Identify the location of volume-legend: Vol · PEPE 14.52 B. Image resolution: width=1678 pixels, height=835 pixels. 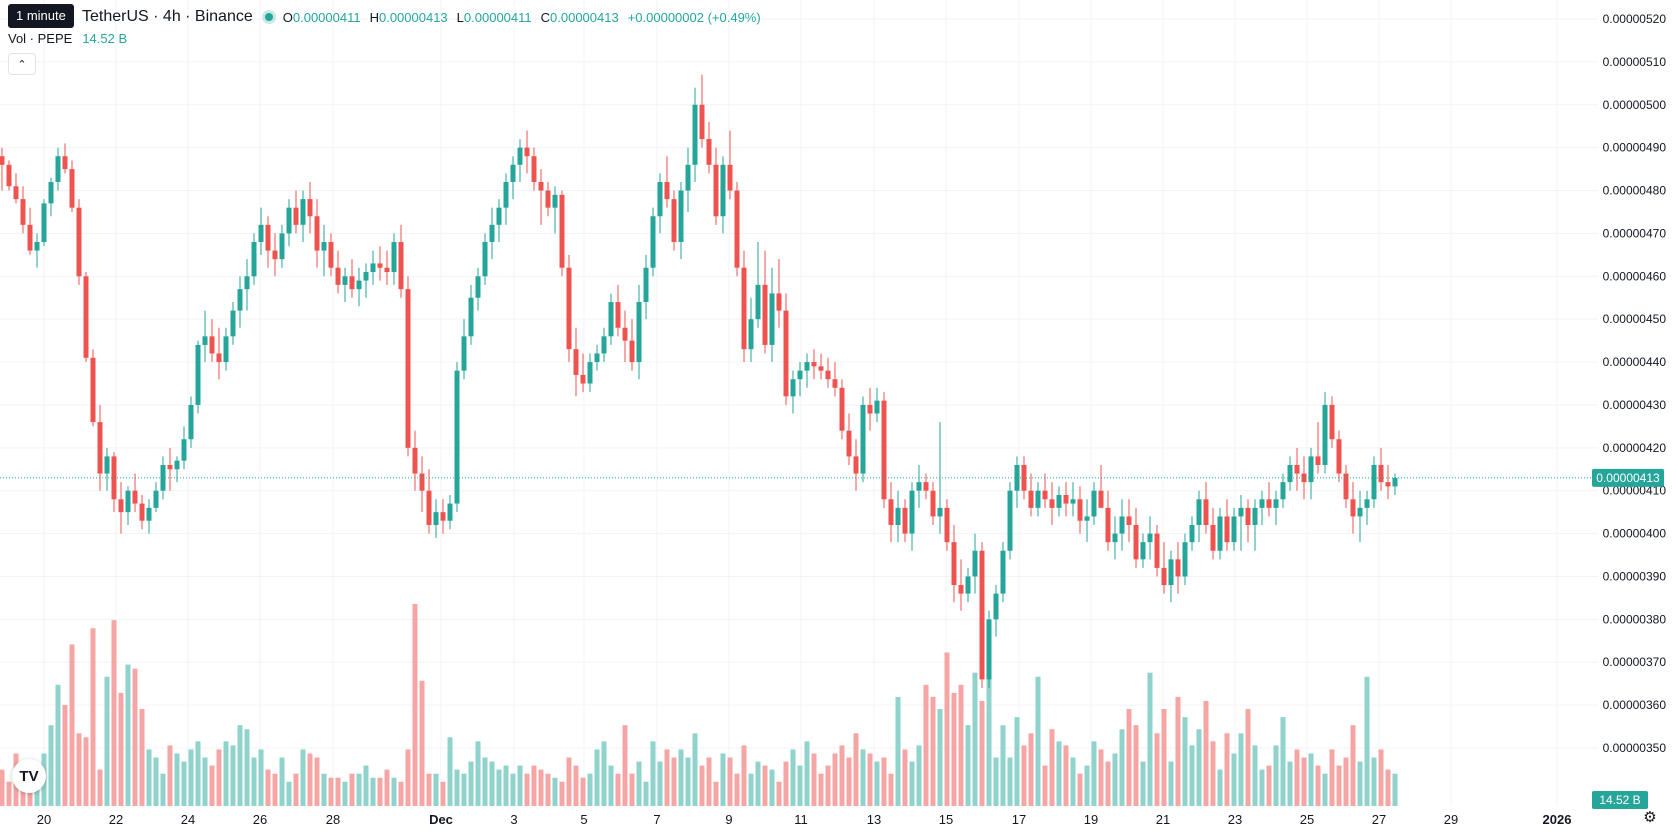
(67, 38).